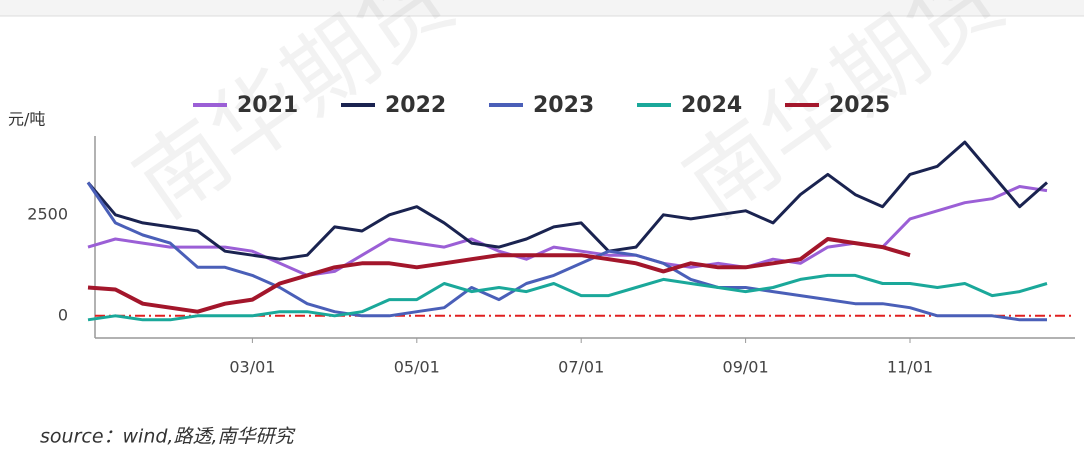  What do you see at coordinates (26, 119) in the screenshot?
I see `y-axis-label: 元/吨` at bounding box center [26, 119].